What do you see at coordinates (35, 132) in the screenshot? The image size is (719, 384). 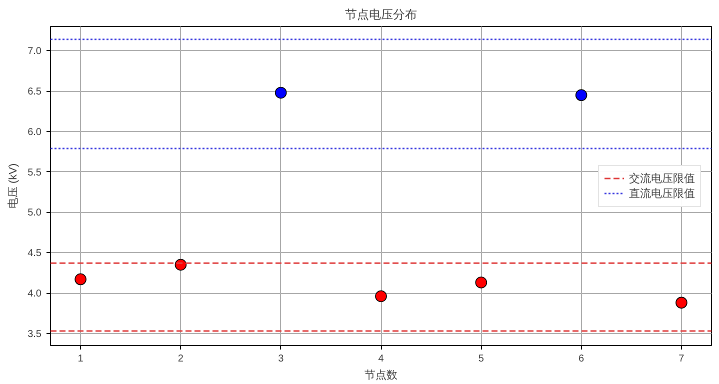 I see `y-tick-label: 6.0` at bounding box center [35, 132].